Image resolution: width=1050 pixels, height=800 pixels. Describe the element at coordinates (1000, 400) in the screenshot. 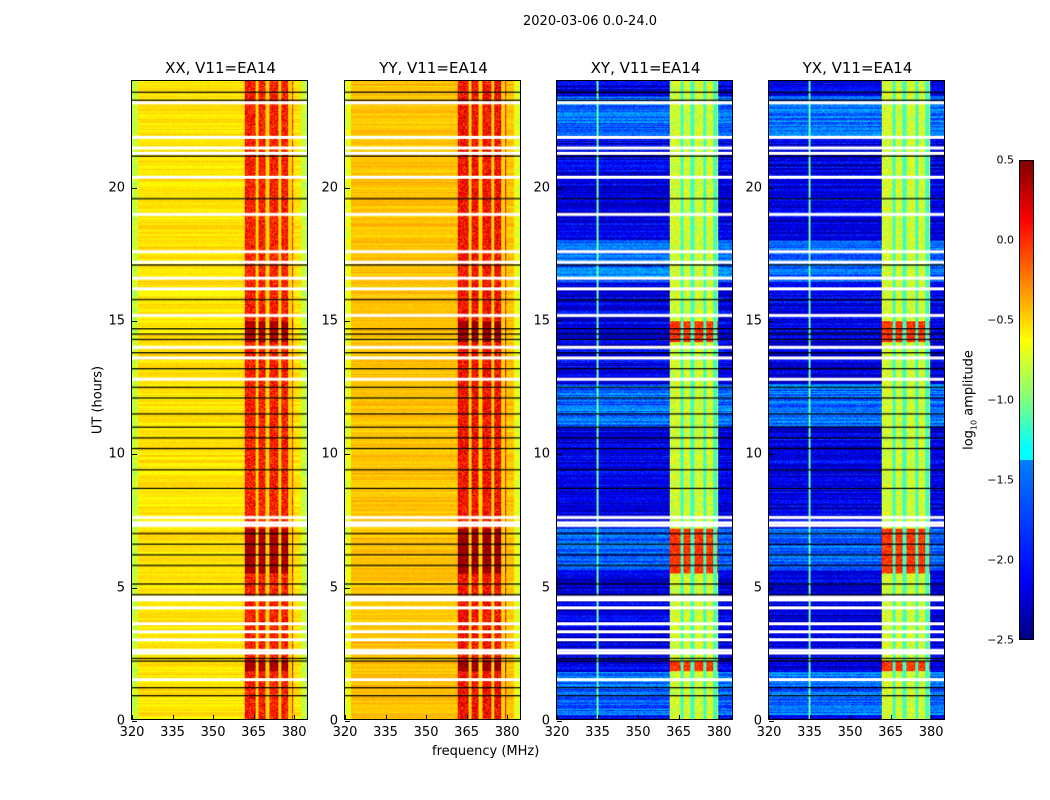

I see `colorbar-tick-label: −1.0` at that location.